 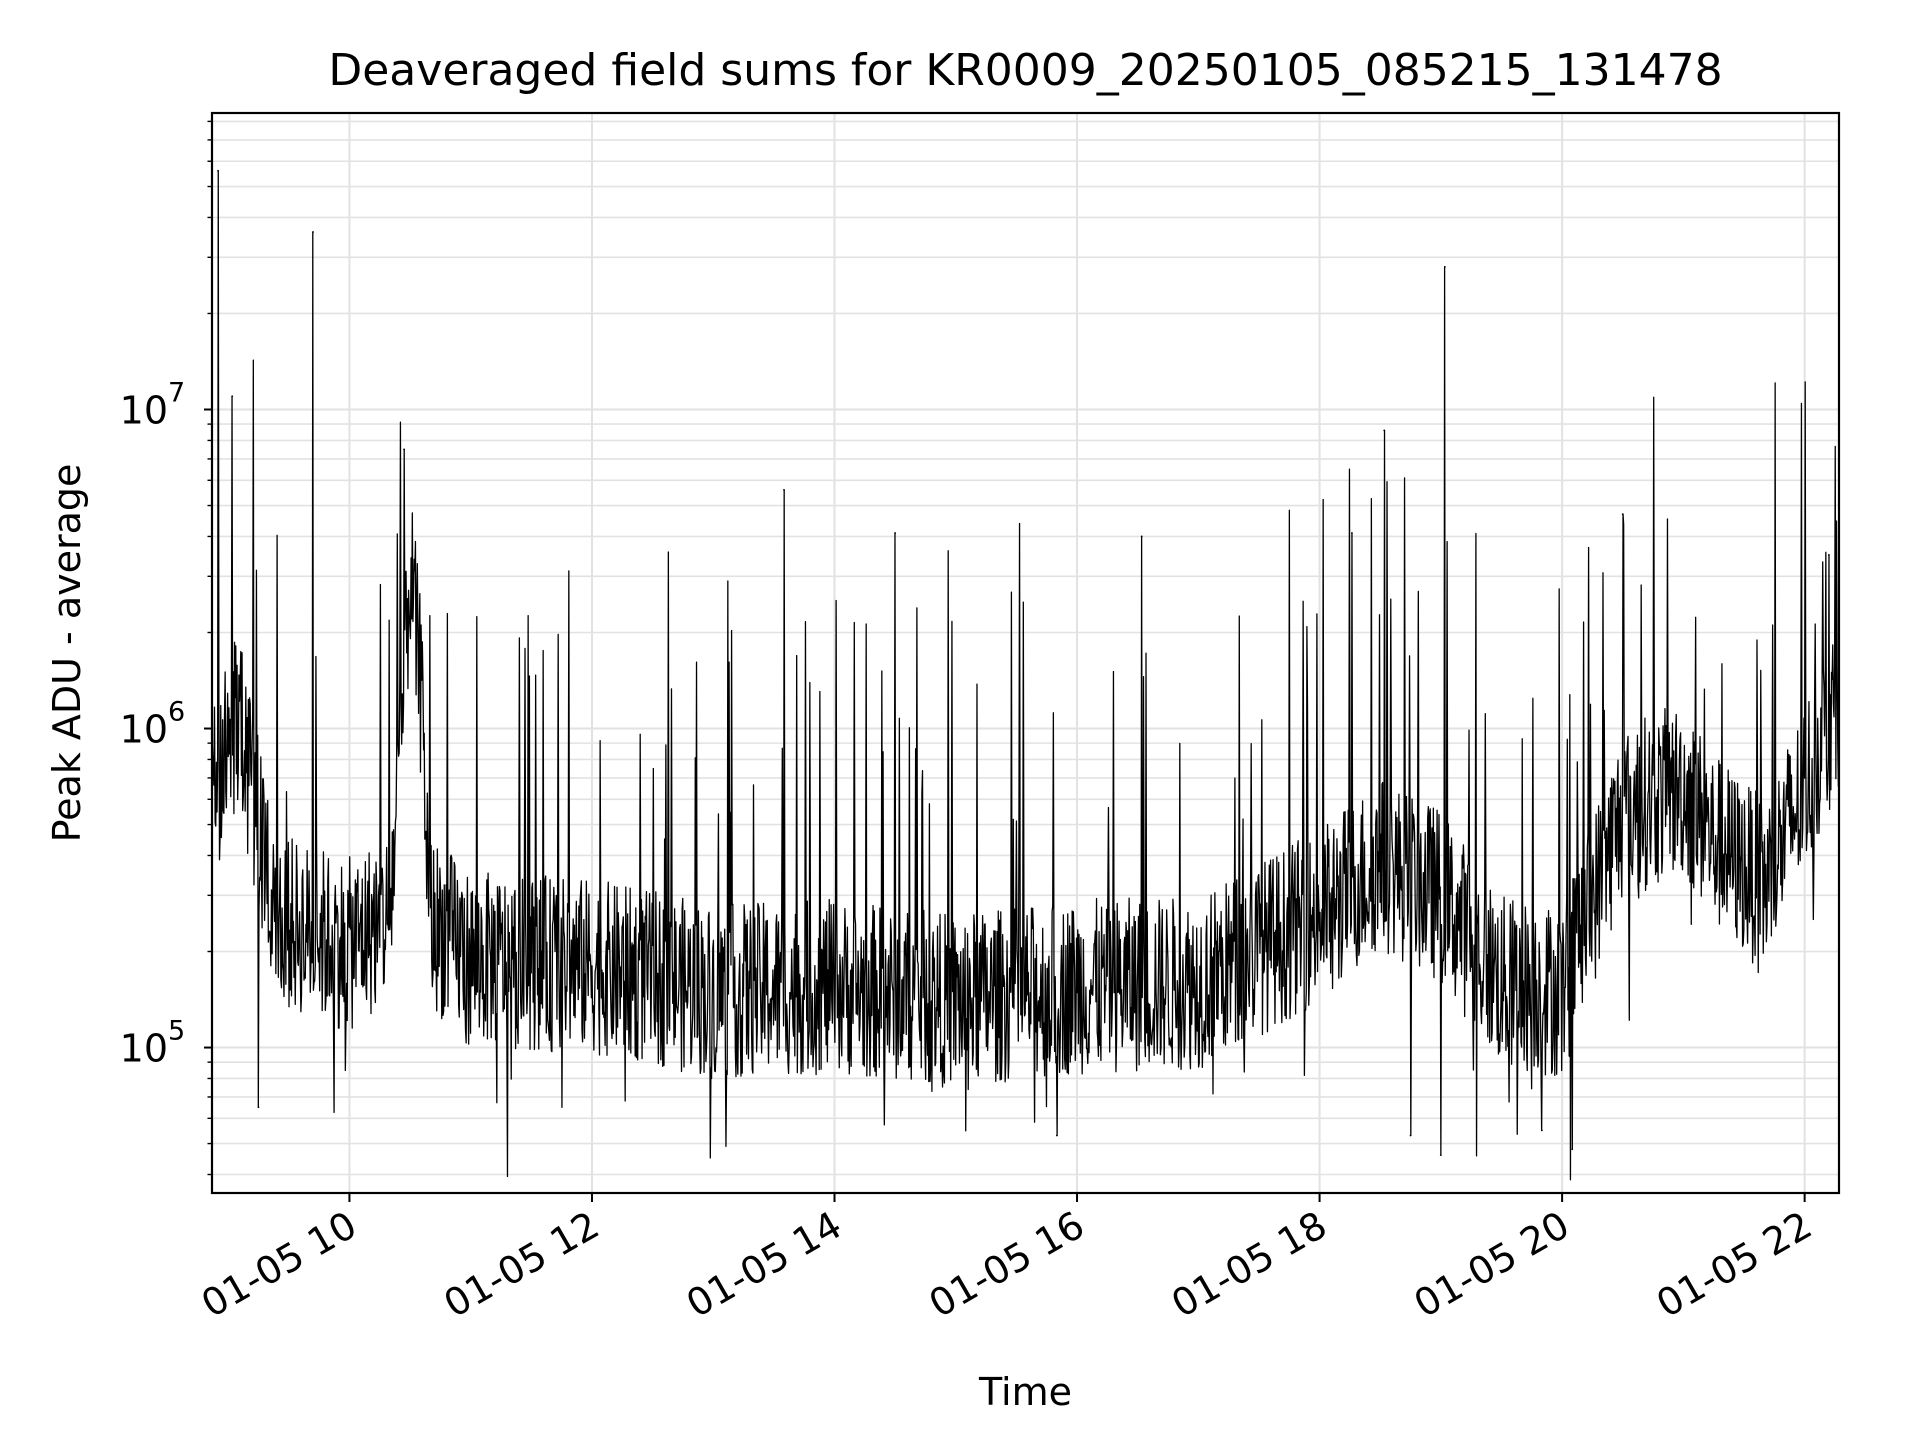 What do you see at coordinates (1249, 1265) in the screenshot?
I see `x-tick-label: 01-05 18` at bounding box center [1249, 1265].